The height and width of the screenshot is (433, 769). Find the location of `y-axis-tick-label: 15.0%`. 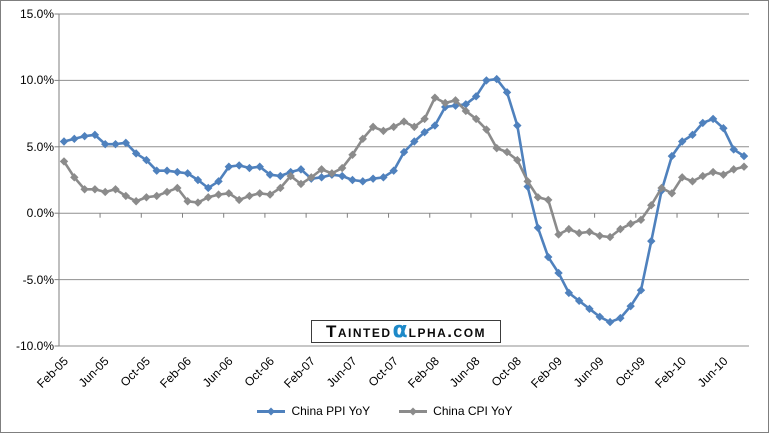

y-axis-tick-label: 15.0% is located at coordinates (36, 14).